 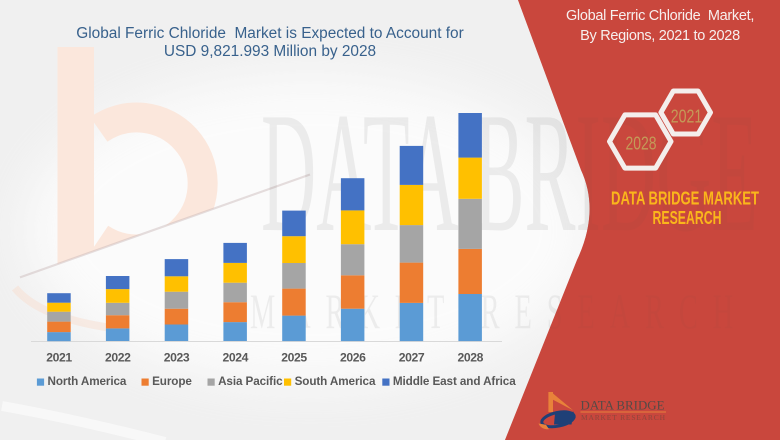 I want to click on svg-text: 2023, so click(x=177, y=358).